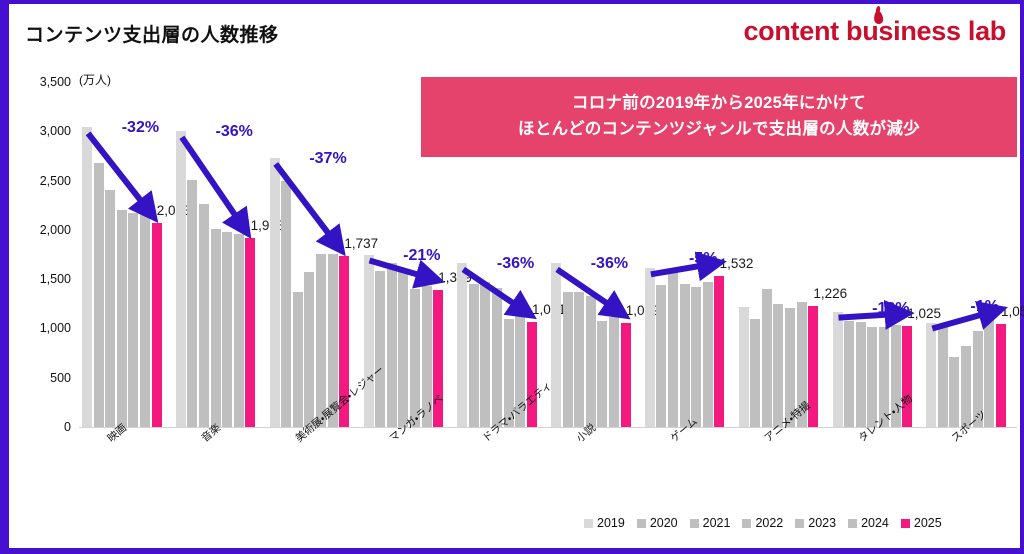 This screenshot has height=554, width=1024. What do you see at coordinates (556, 345) in the screenshot?
I see `bar-小説-2019` at bounding box center [556, 345].